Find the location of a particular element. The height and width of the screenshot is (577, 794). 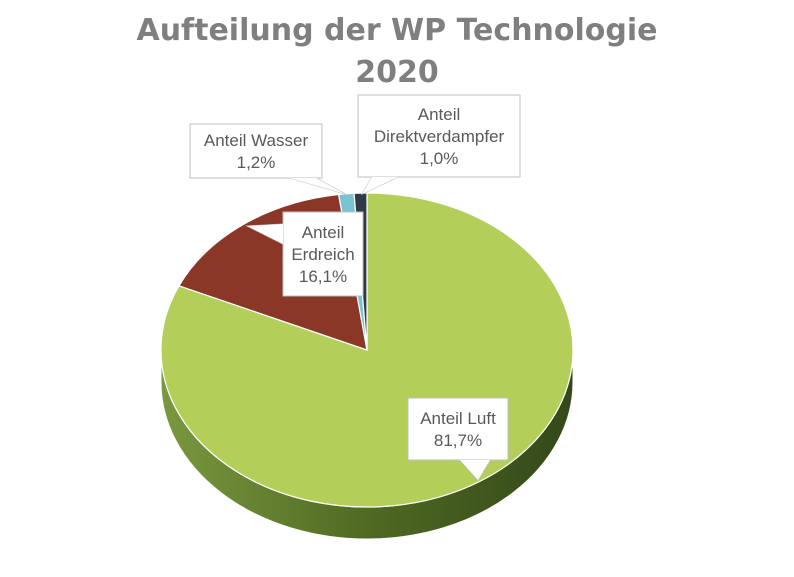

callout-wasser-label: Anteil Wasser is located at coordinates (256, 140).